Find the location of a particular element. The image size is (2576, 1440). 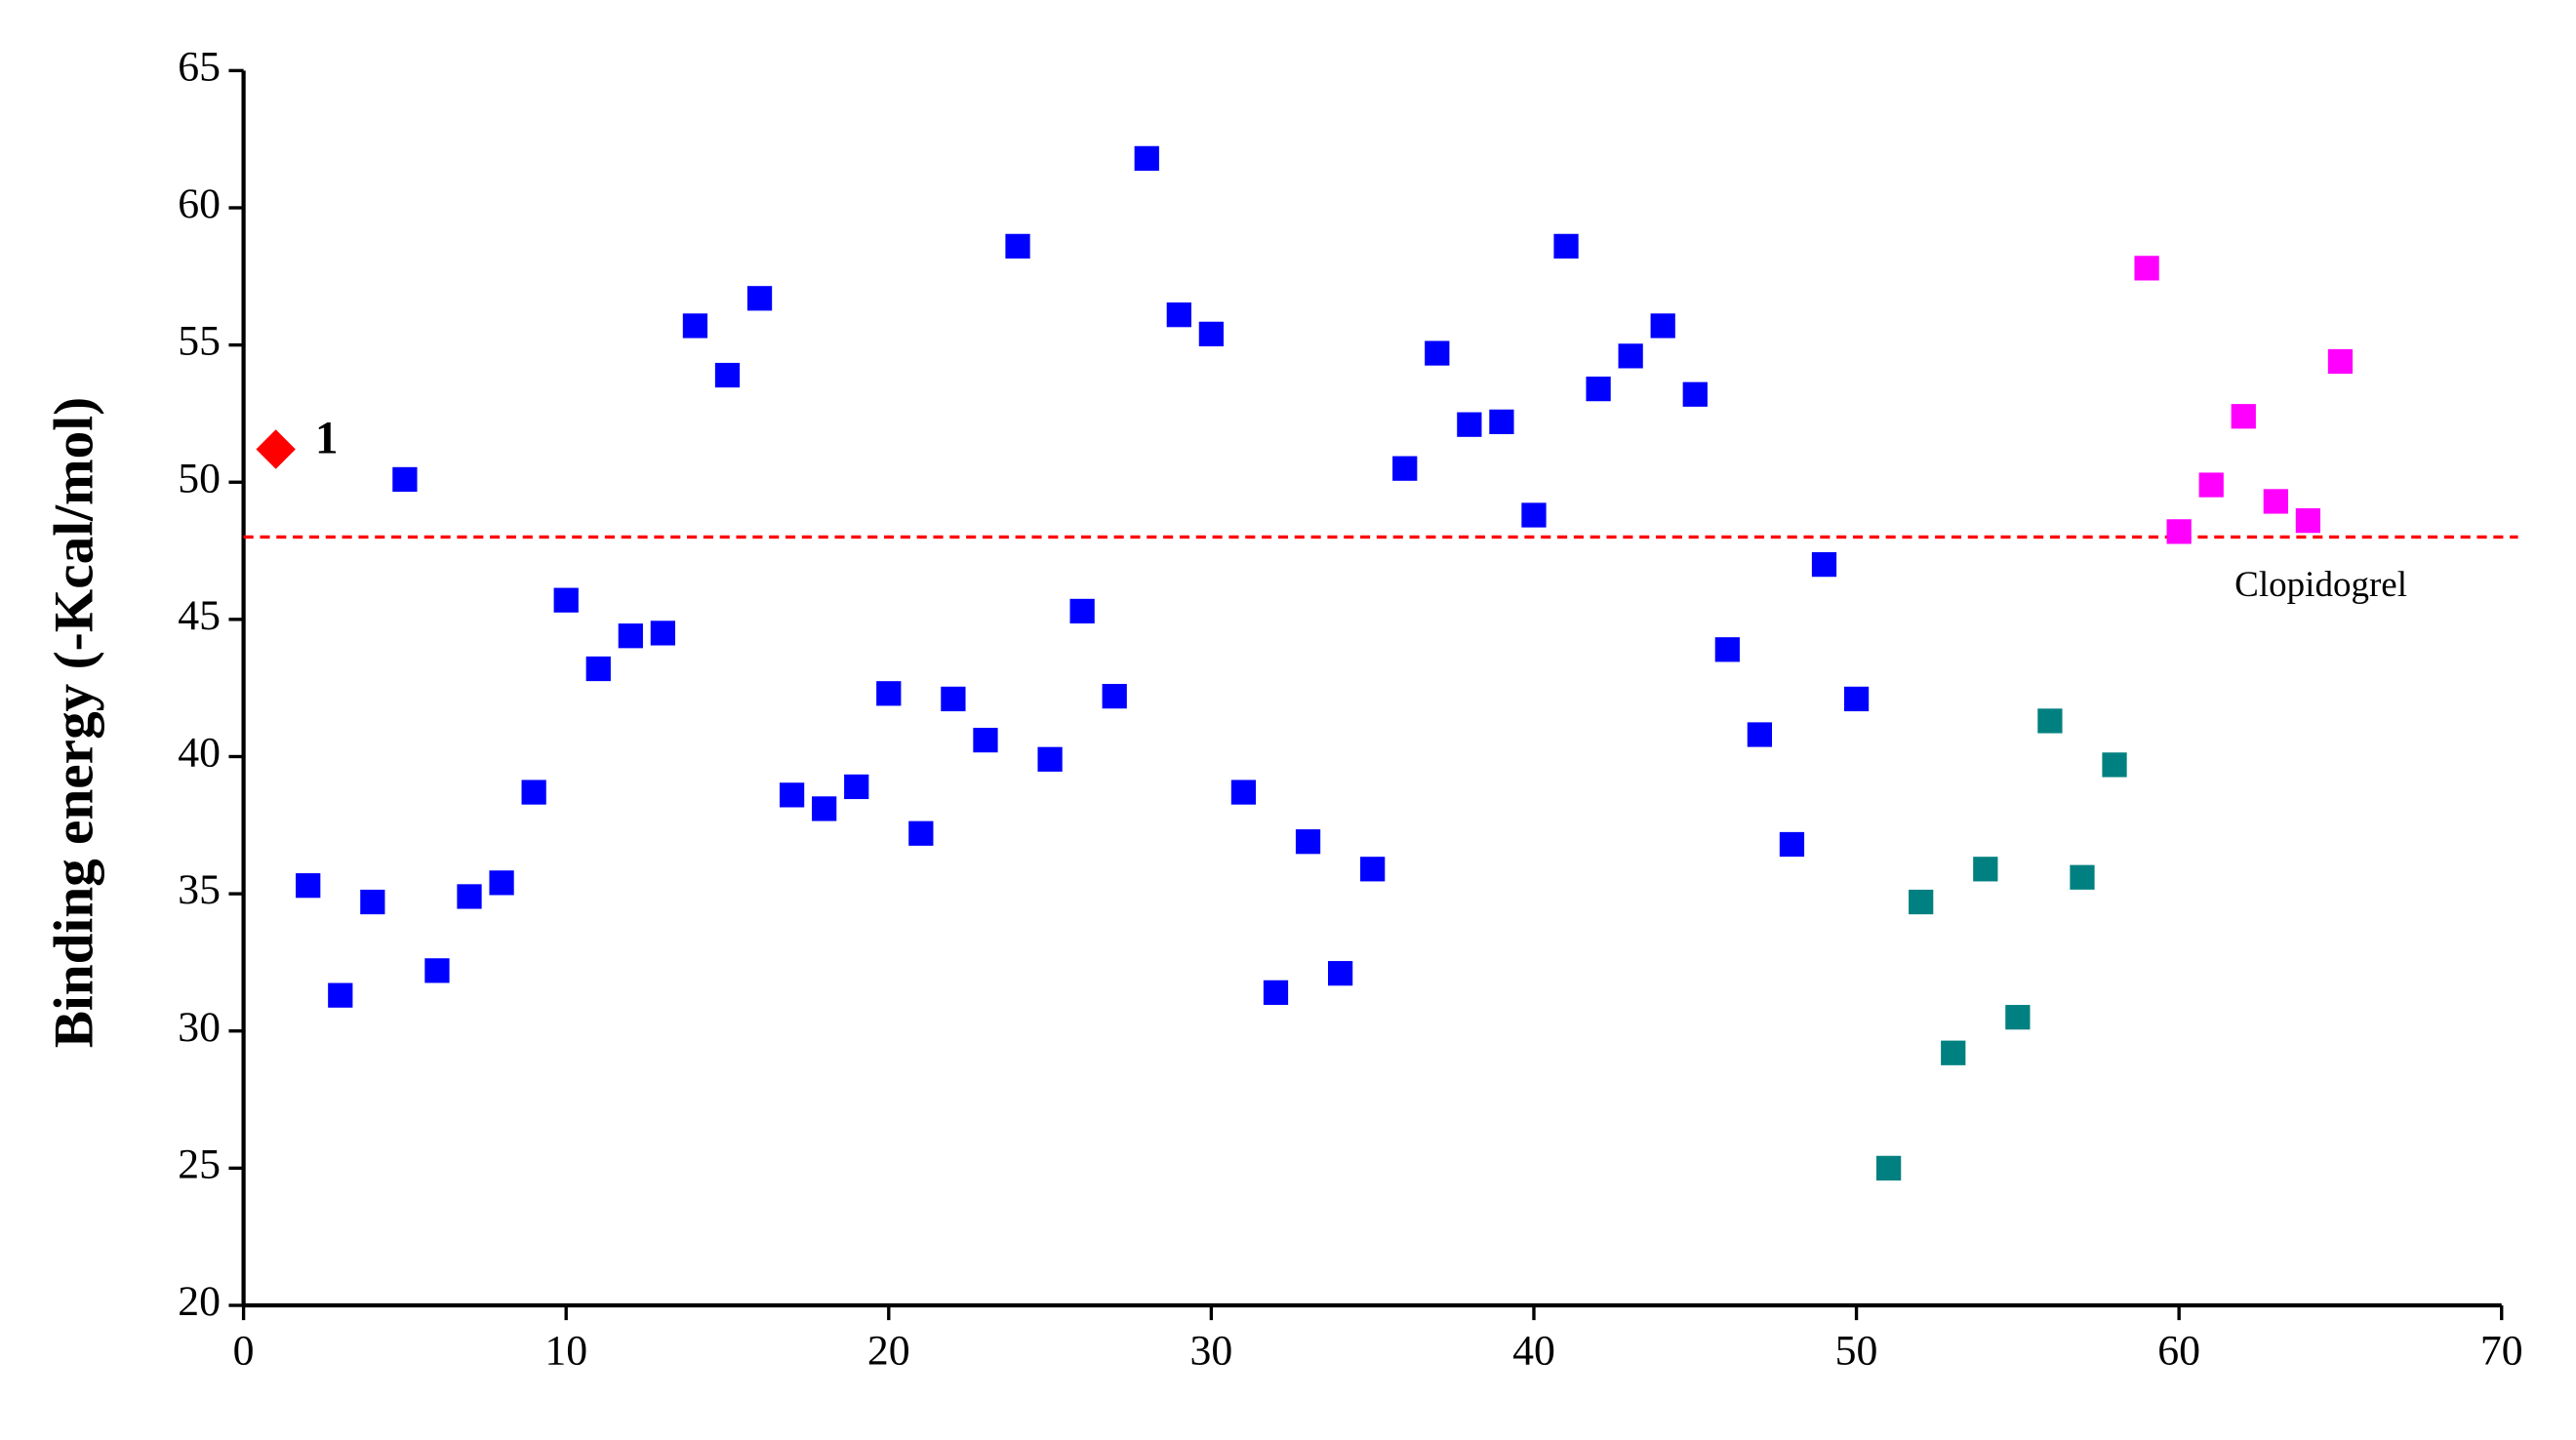

x-tick-label: 60 is located at coordinates (2178, 1351).